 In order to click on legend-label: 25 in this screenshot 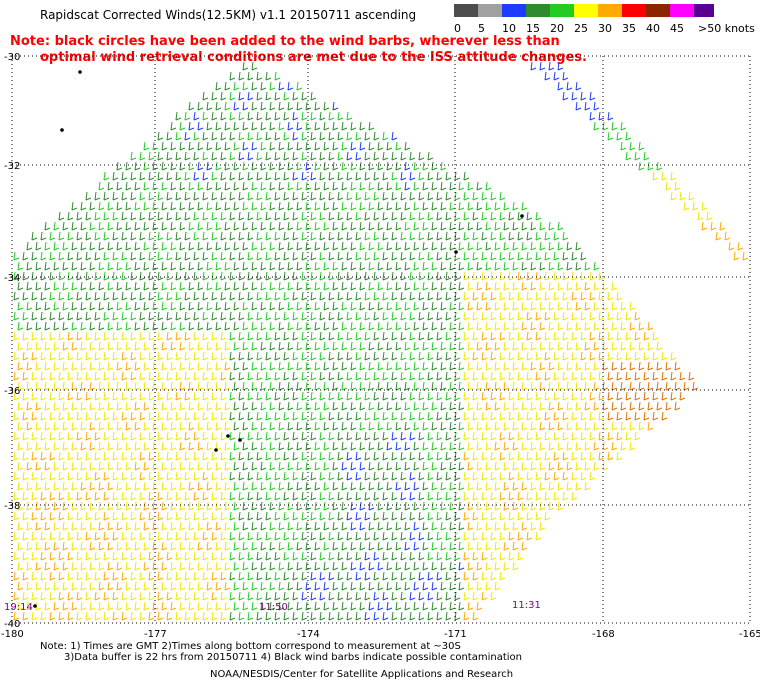, I will do `click(581, 28)`.